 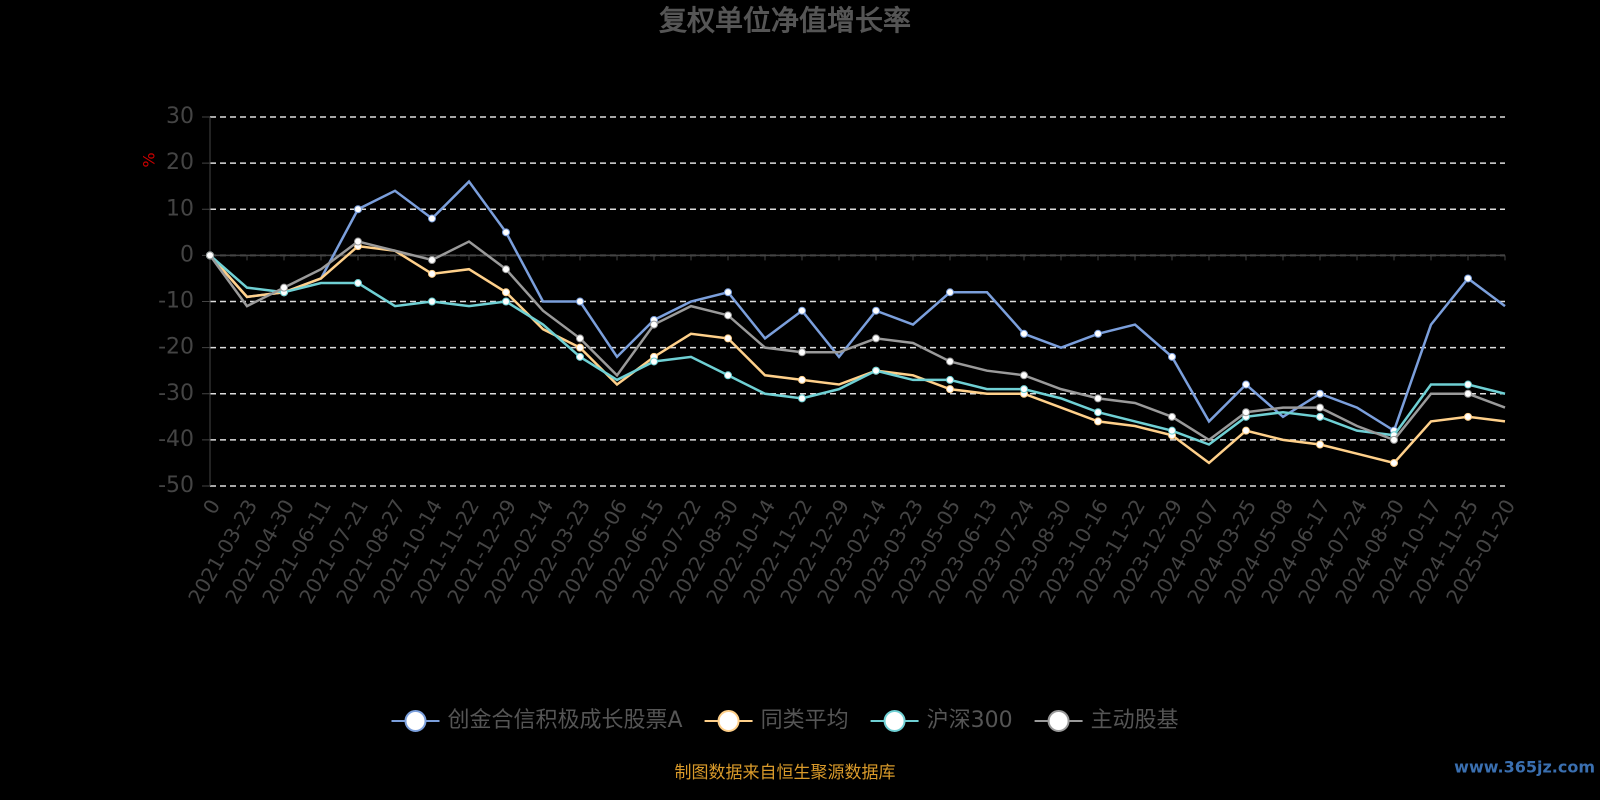 What do you see at coordinates (1135, 720) in the screenshot?
I see `legend-label: 主动股基` at bounding box center [1135, 720].